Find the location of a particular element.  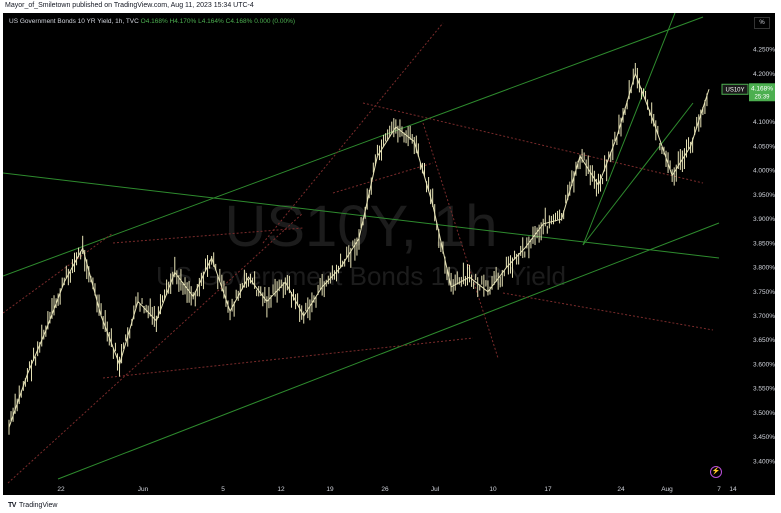

x-tick-label: 24 is located at coordinates (621, 489).